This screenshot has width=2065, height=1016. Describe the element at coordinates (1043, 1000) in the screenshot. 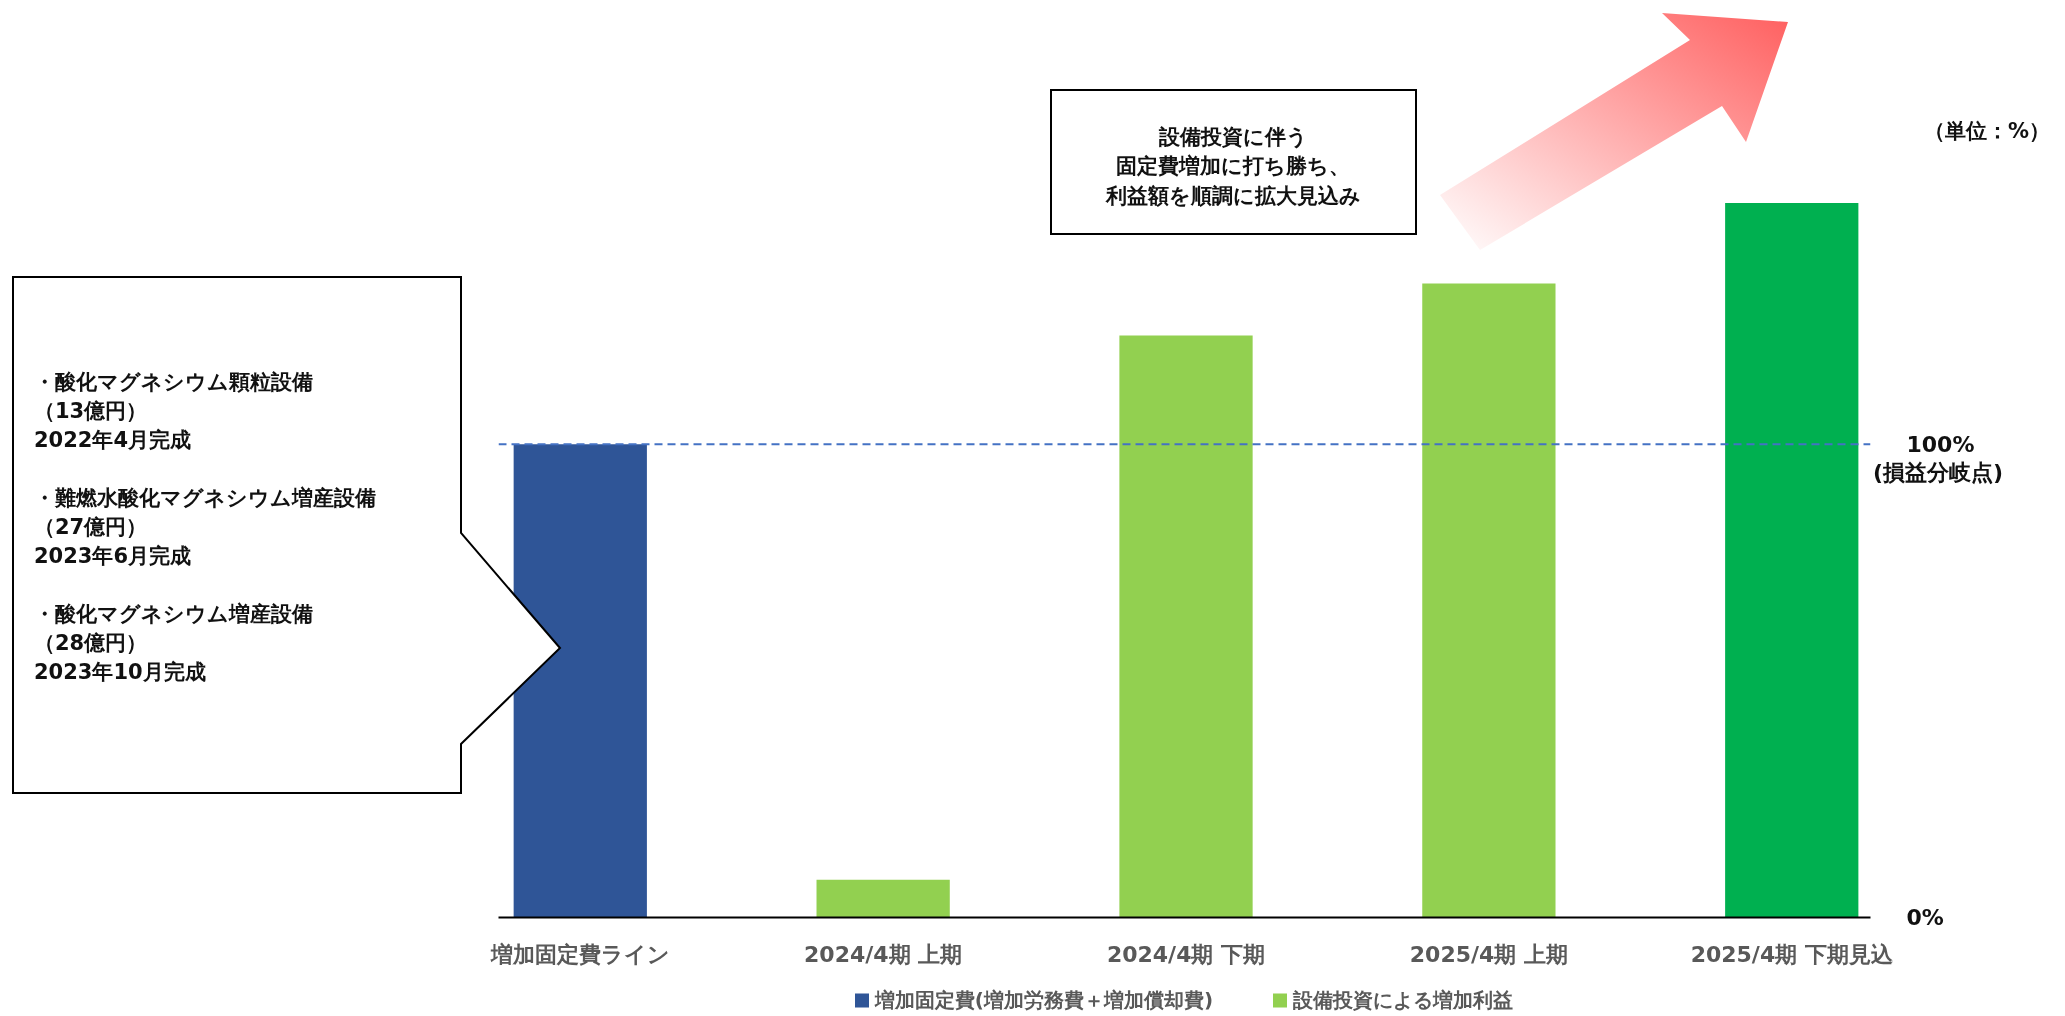

I see `legend-label: 増加固定費(増加労務費＋増加償却費)` at that location.